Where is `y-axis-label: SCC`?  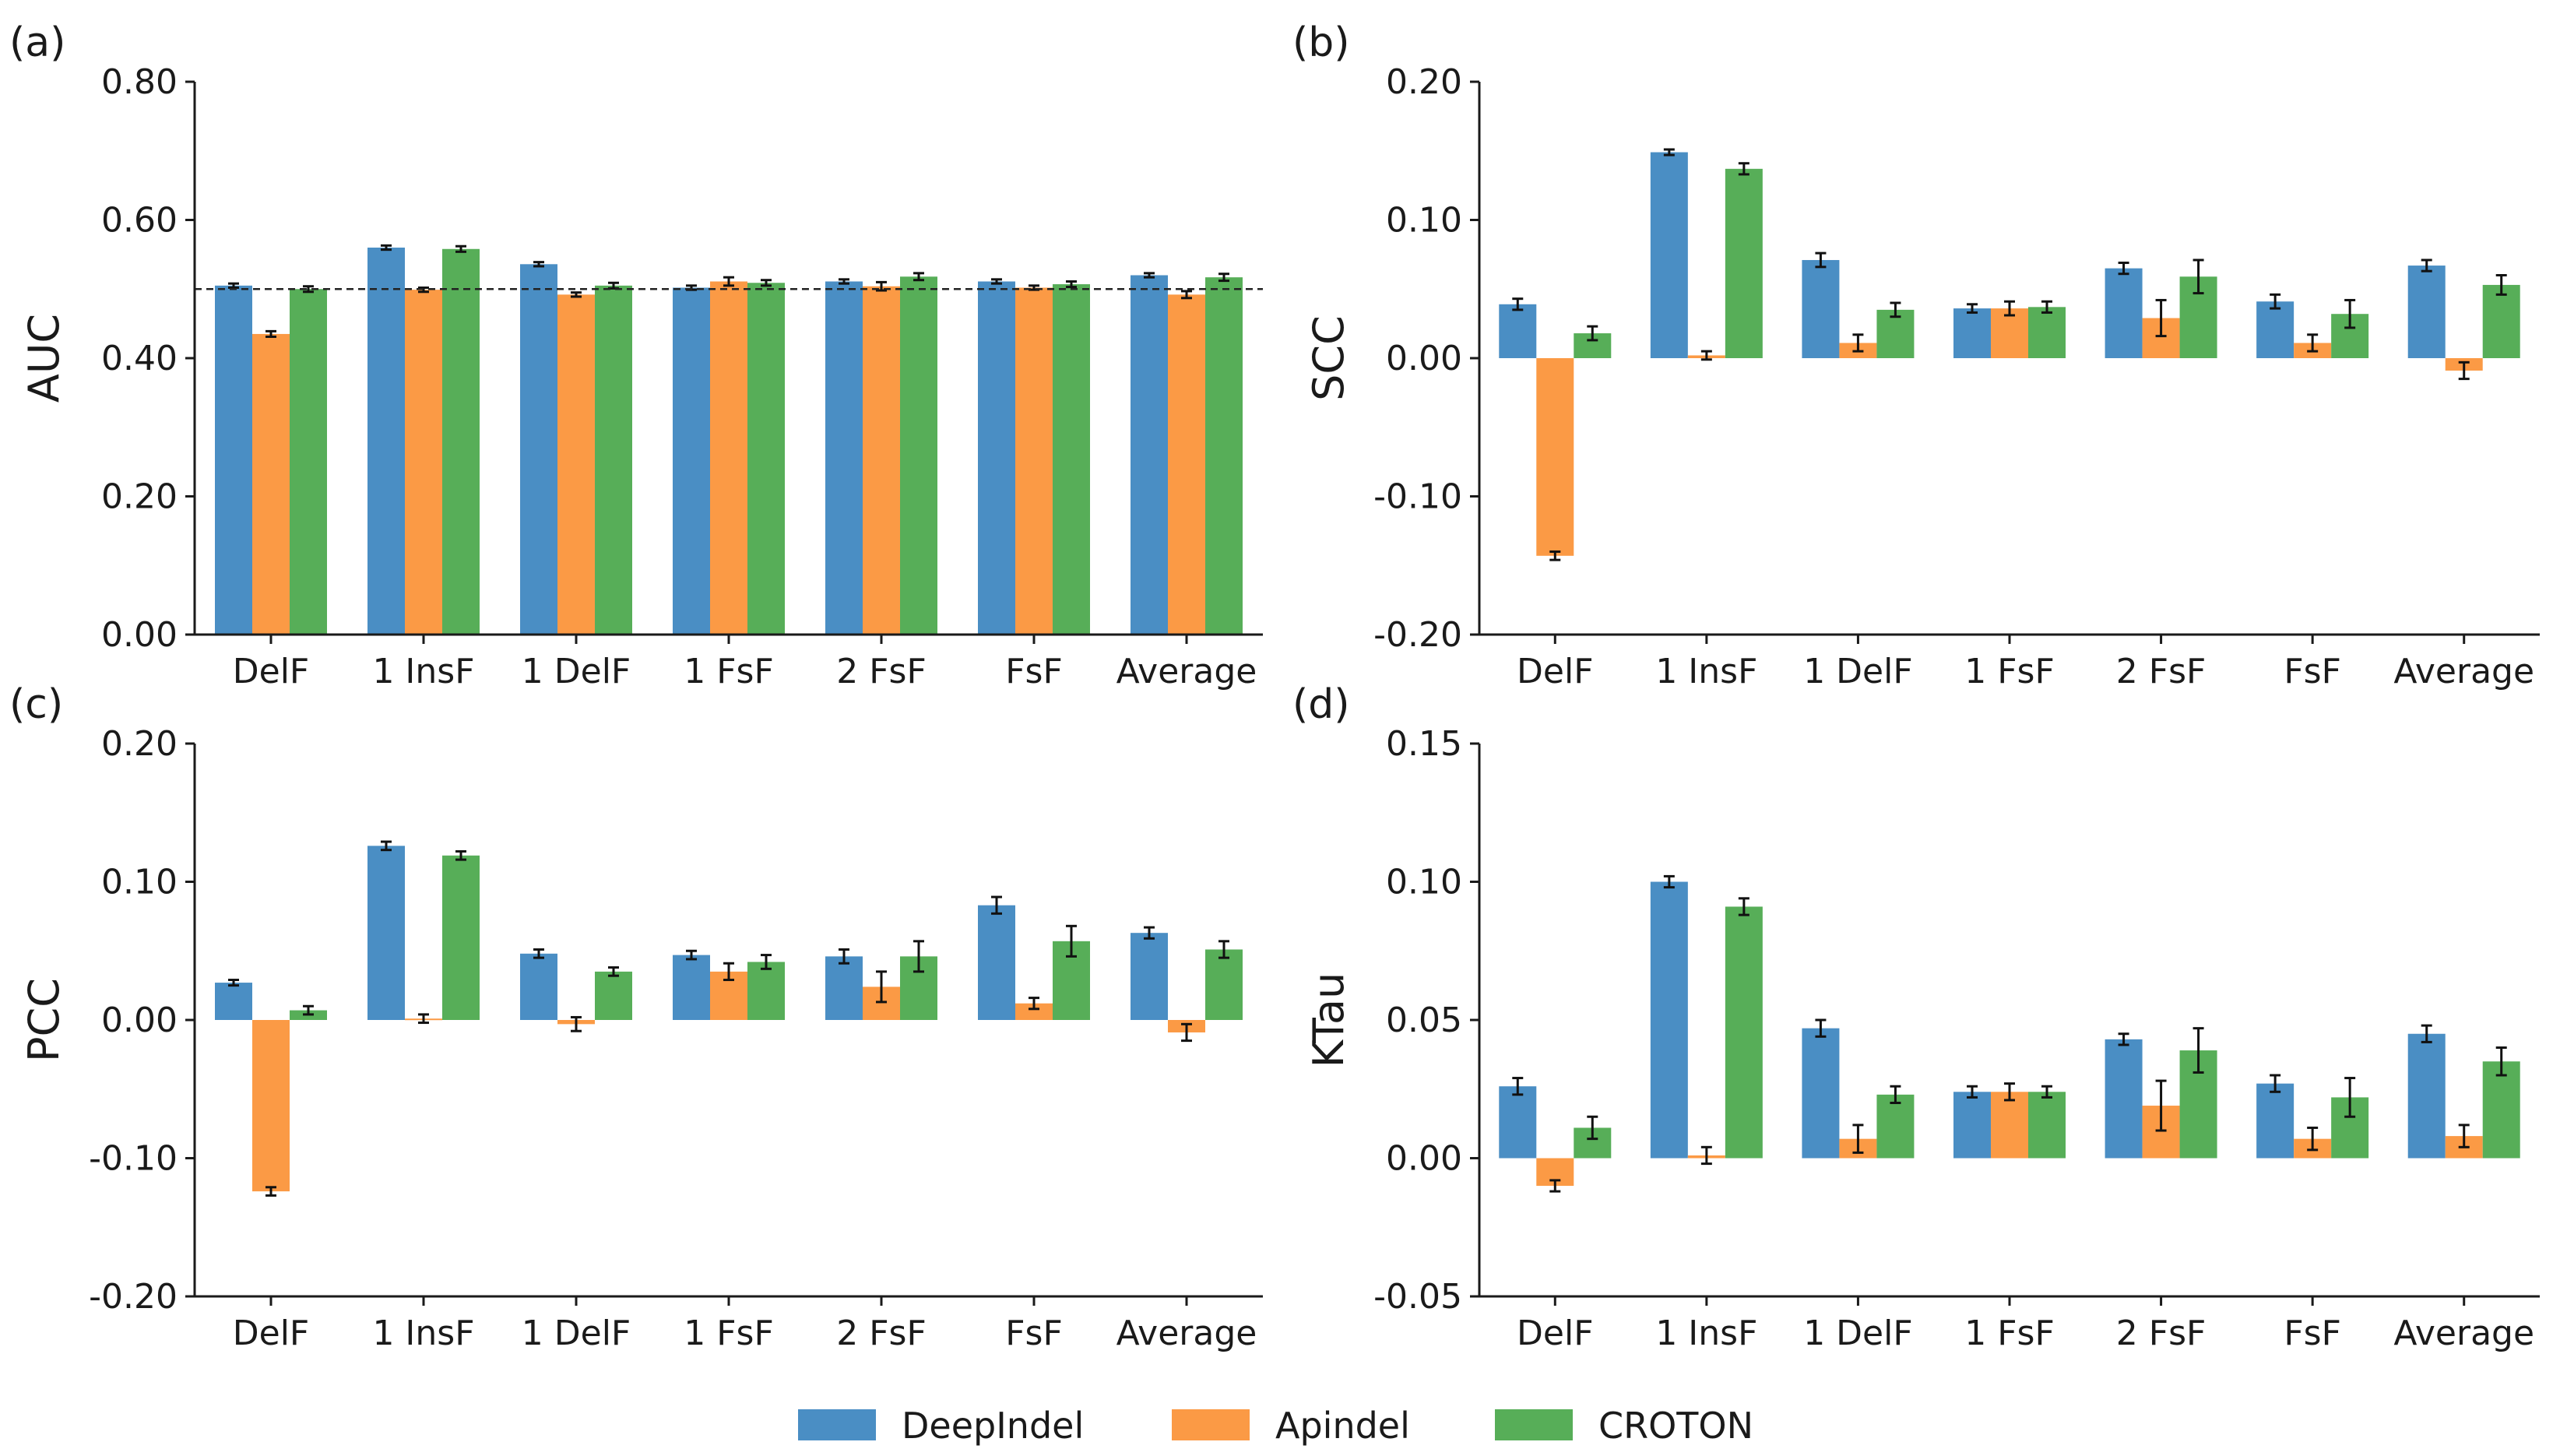
y-axis-label: SCC is located at coordinates (1328, 358).